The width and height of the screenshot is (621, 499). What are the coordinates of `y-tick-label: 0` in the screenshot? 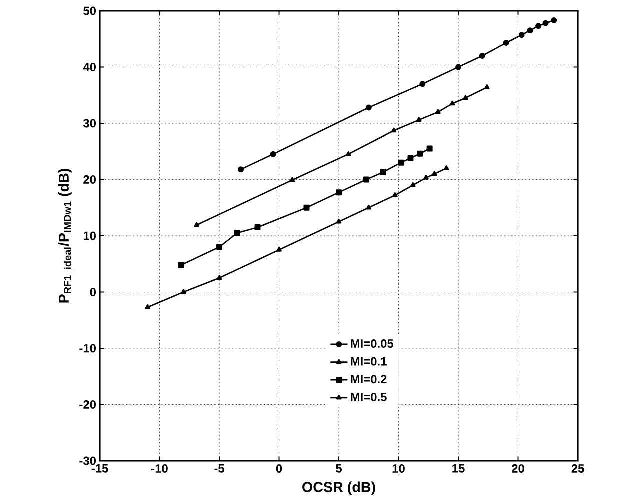 It's located at (93, 292).